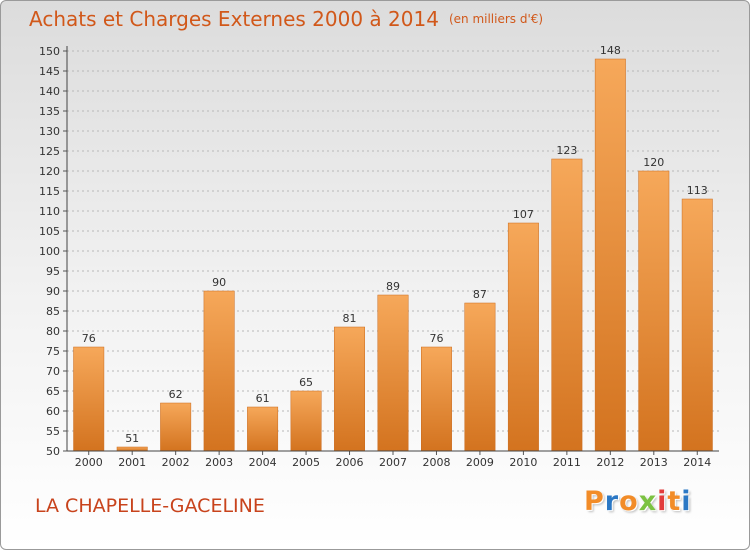 The width and height of the screenshot is (750, 550). What do you see at coordinates (697, 325) in the screenshot?
I see `bar-2014` at bounding box center [697, 325].